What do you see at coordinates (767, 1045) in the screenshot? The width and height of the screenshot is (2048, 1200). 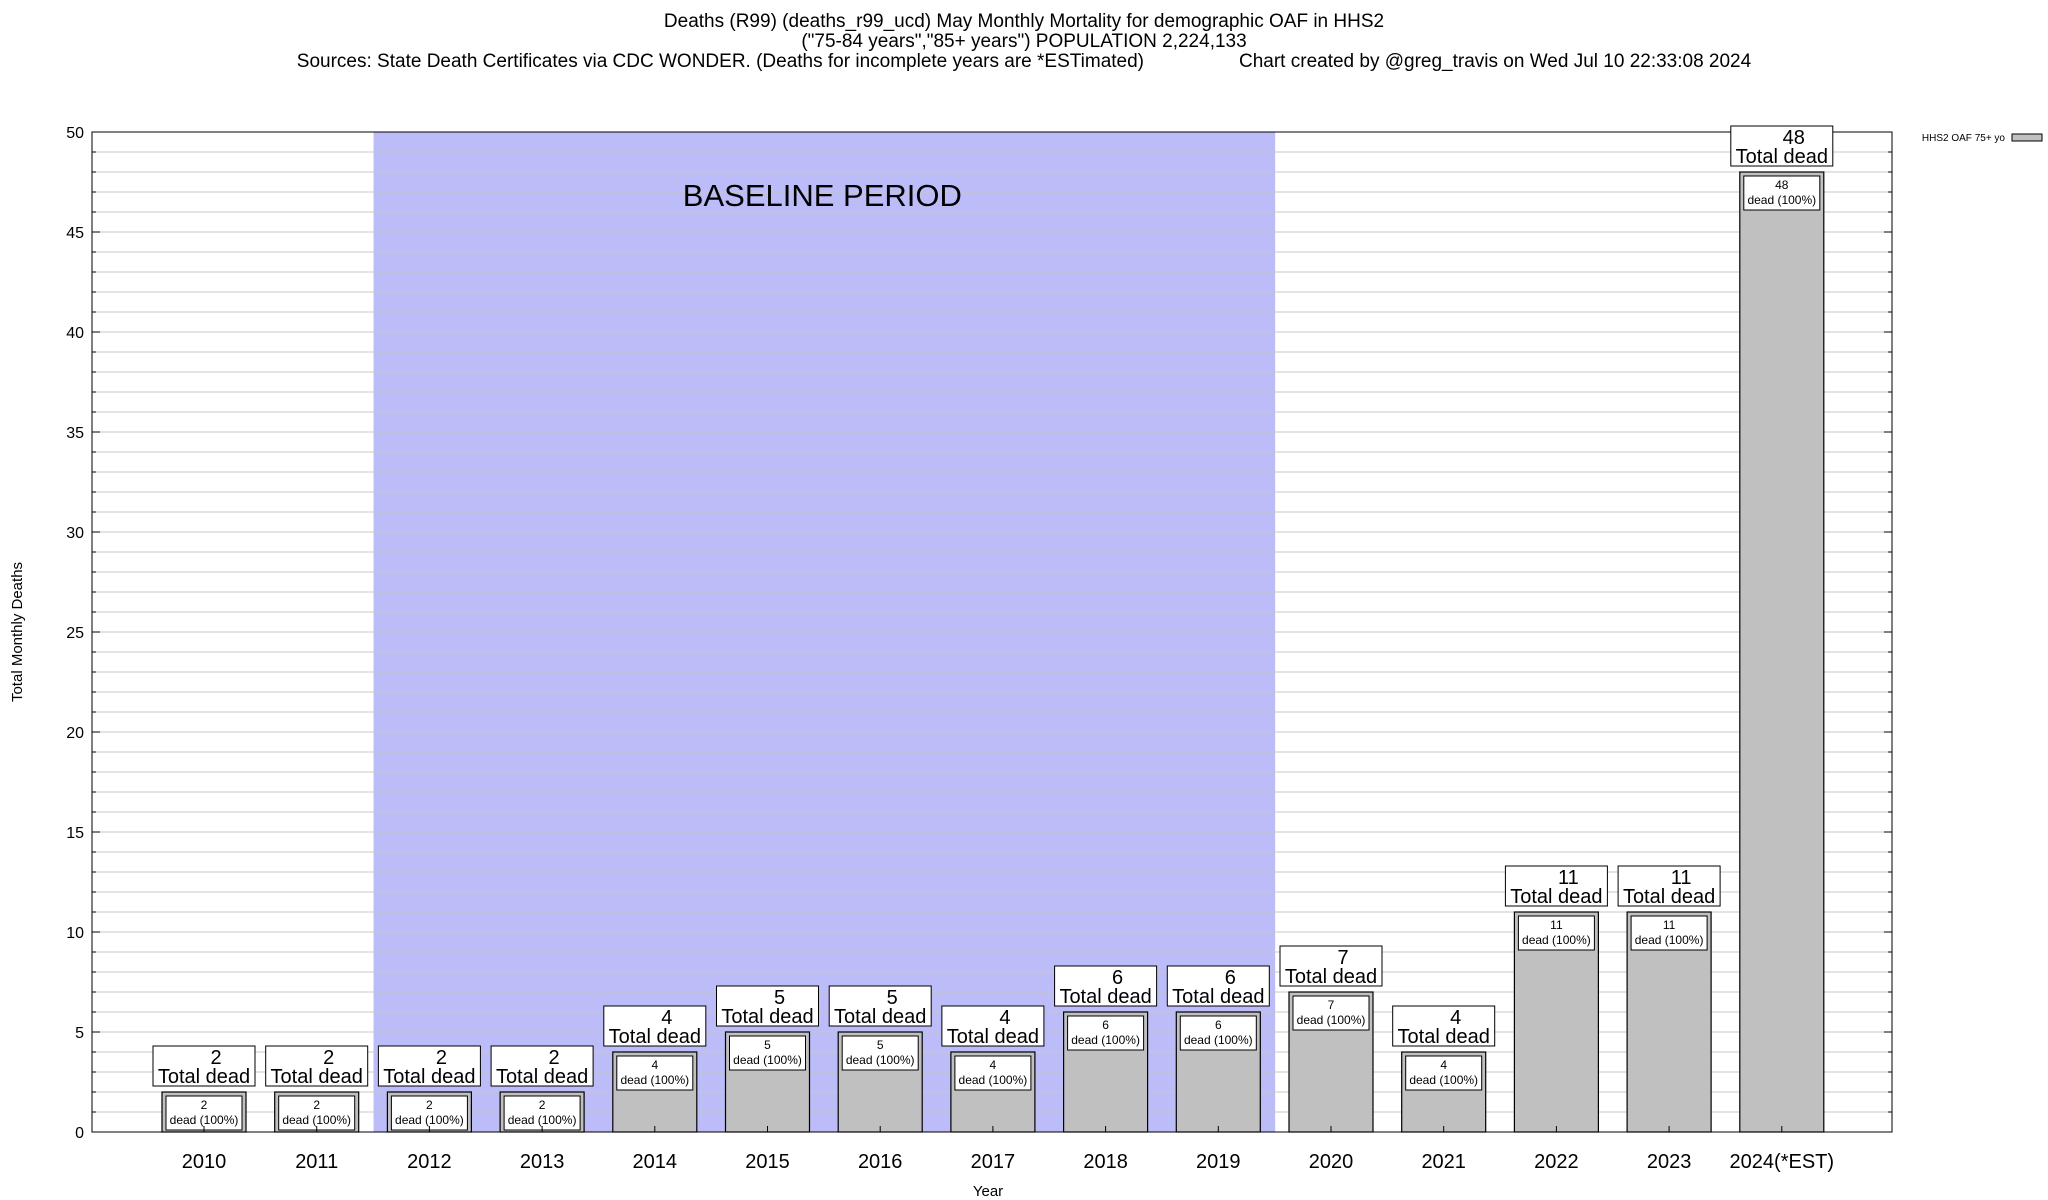 I see `segment-label-value: 5` at bounding box center [767, 1045].